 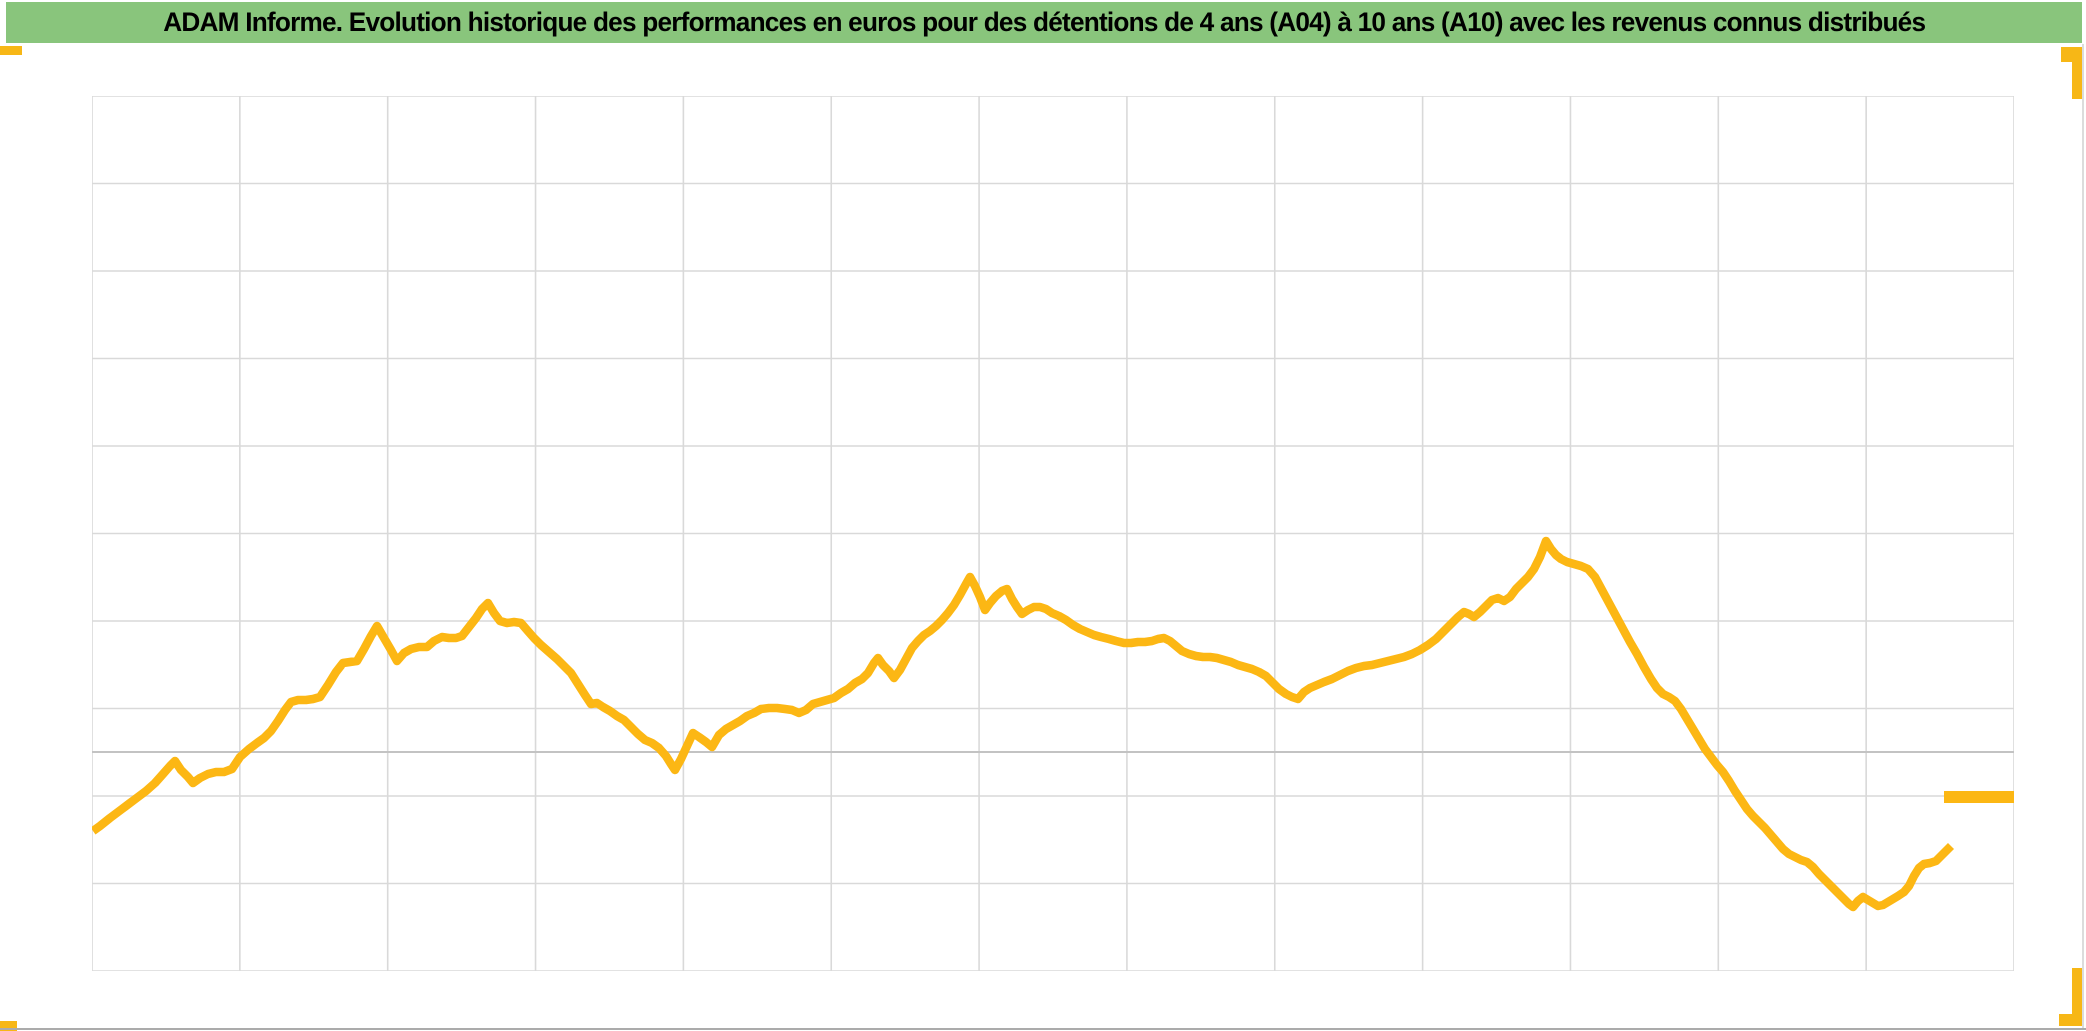 I want to click on corner-accent-bottom-right-v, so click(x=2077, y=996).